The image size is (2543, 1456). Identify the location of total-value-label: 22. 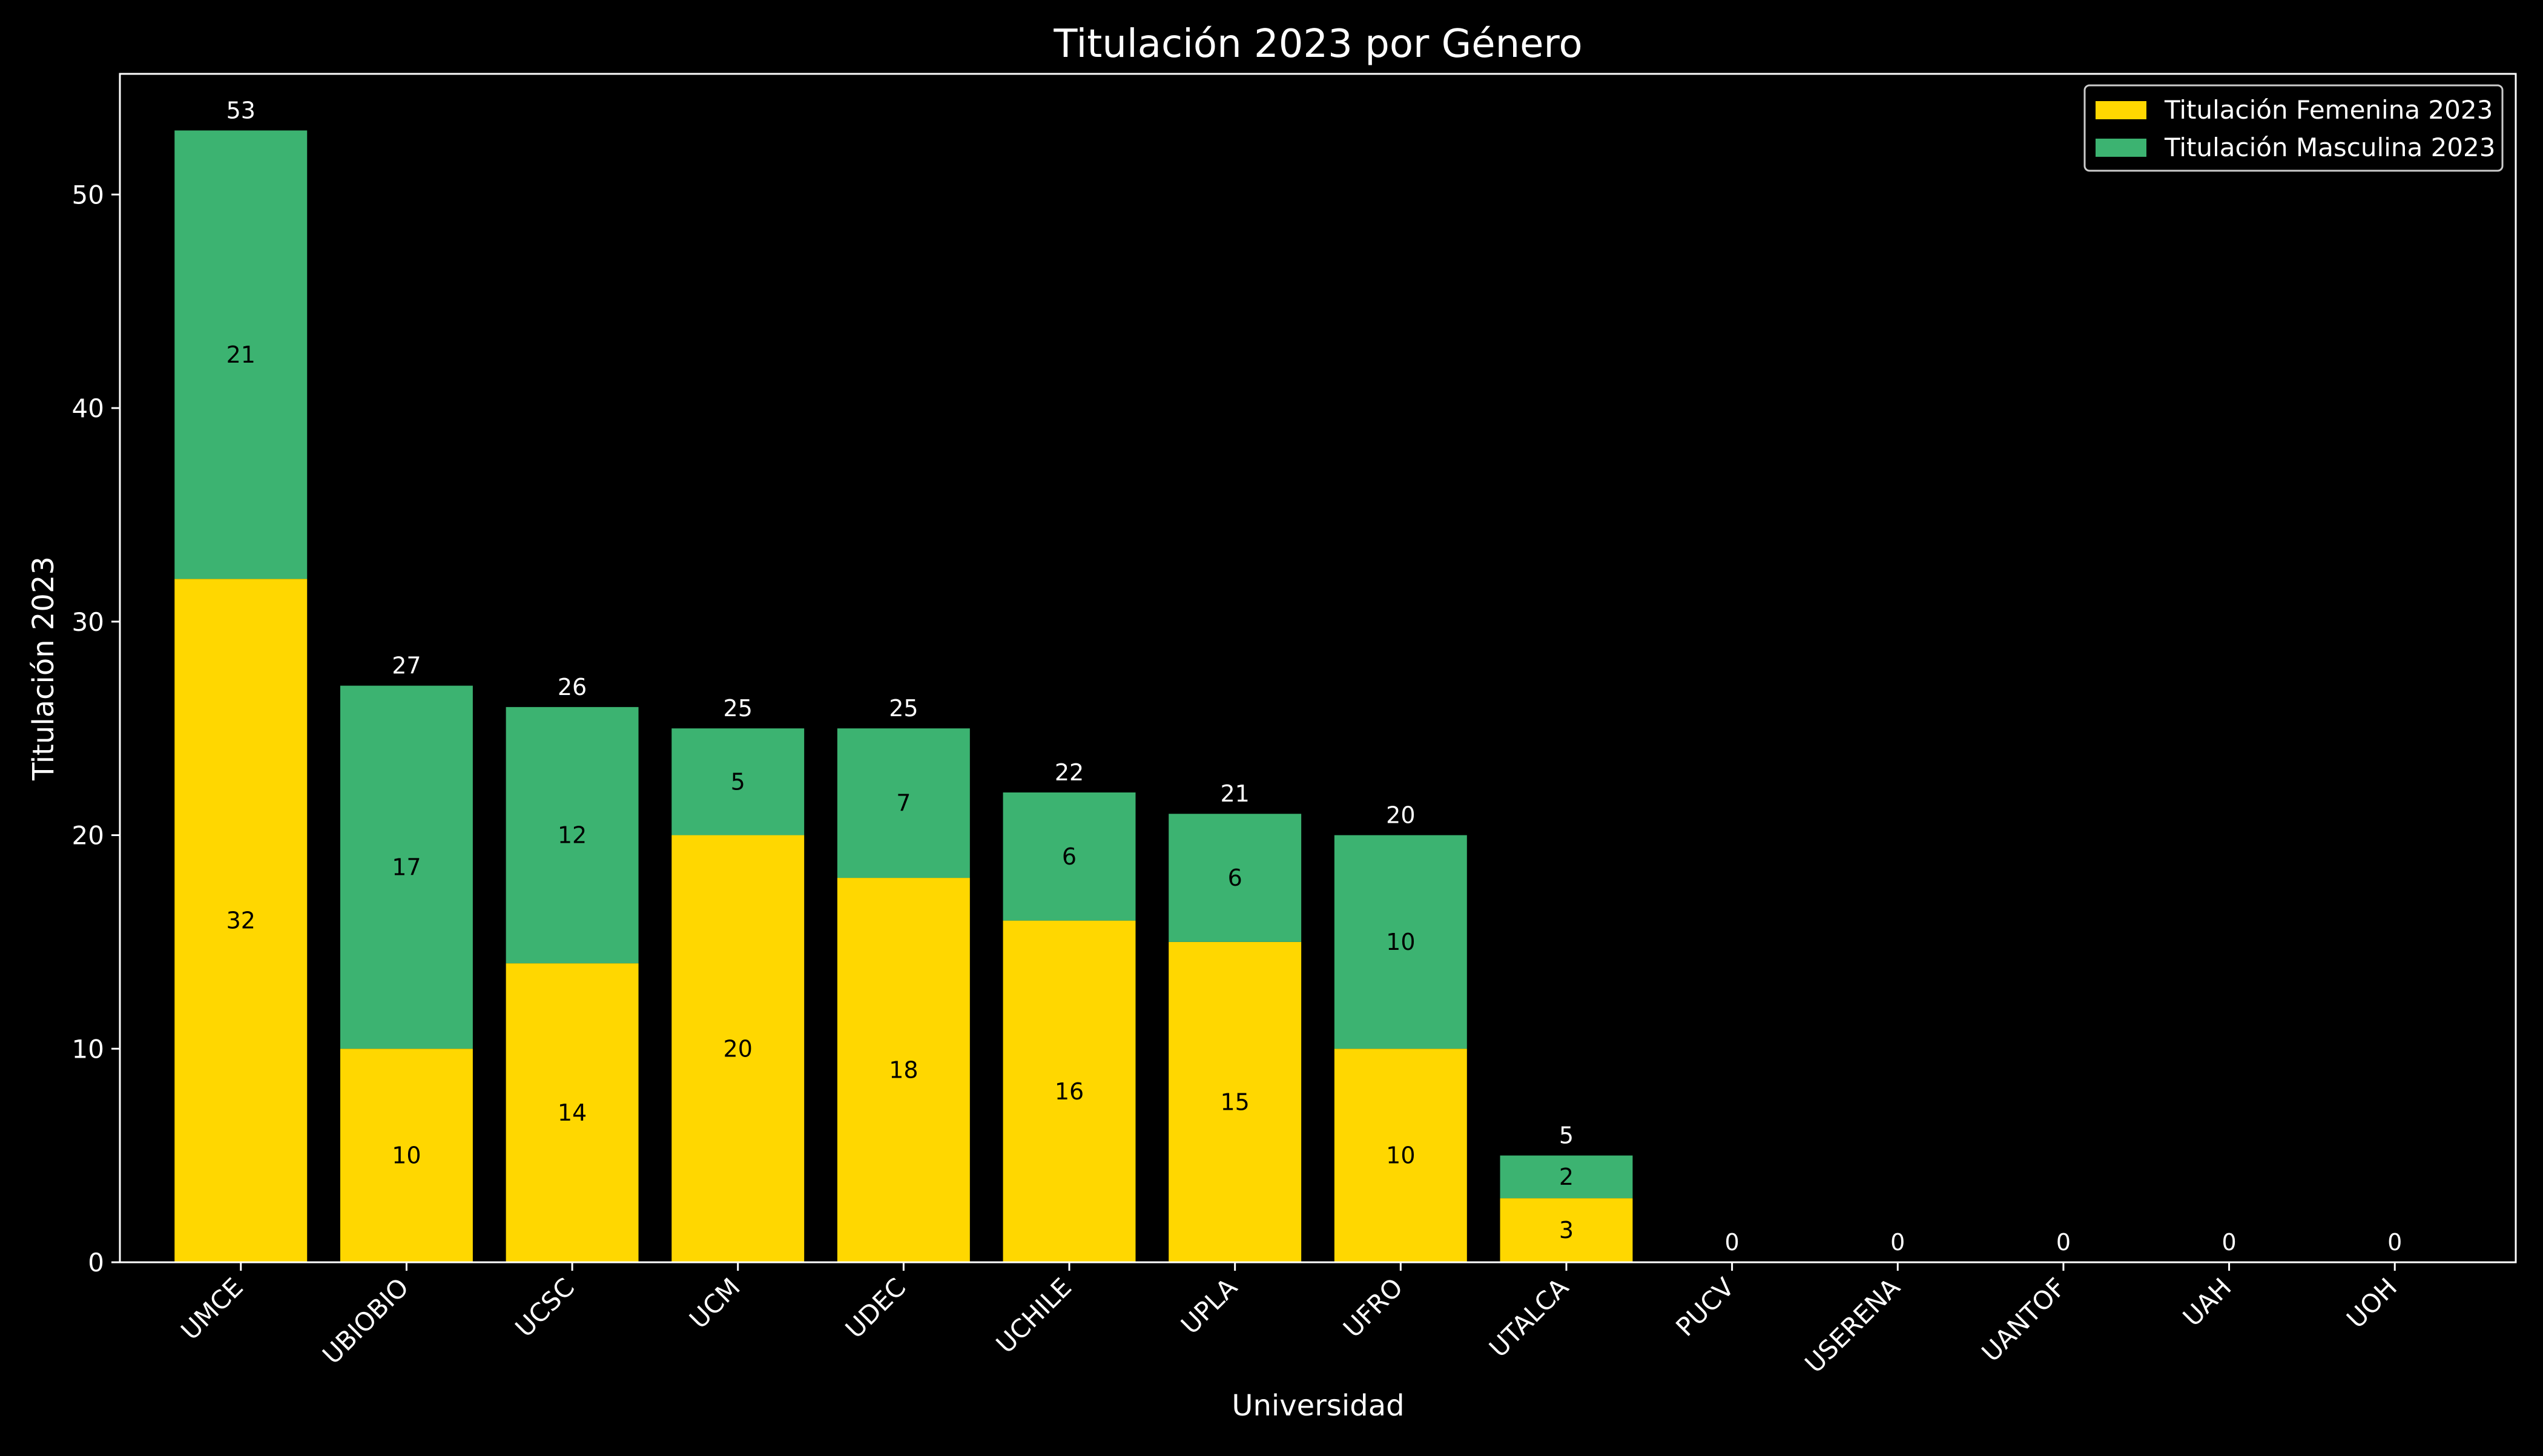
(1069, 772).